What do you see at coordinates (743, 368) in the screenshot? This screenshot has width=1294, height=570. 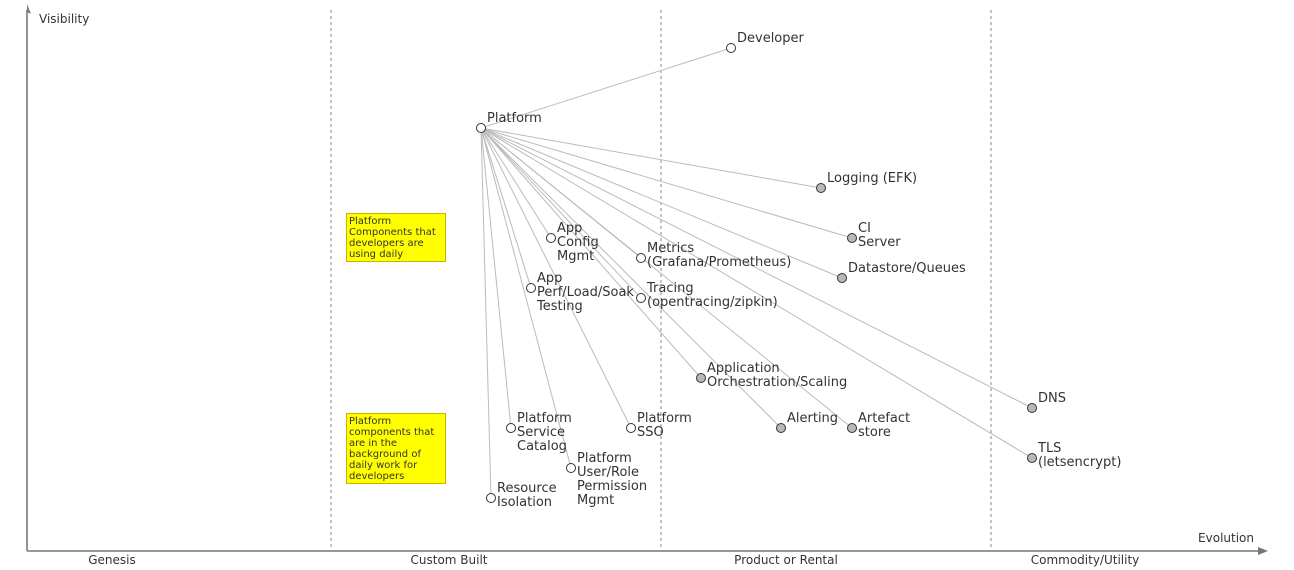 I see `component-label-line: Application` at bounding box center [743, 368].